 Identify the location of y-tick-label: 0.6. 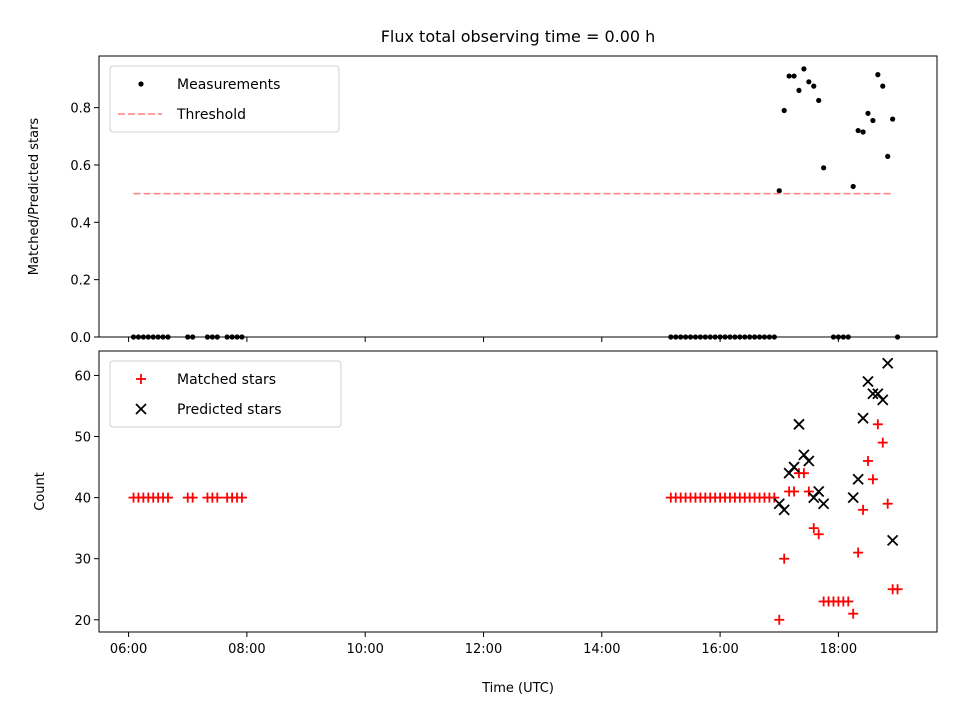
(80, 166).